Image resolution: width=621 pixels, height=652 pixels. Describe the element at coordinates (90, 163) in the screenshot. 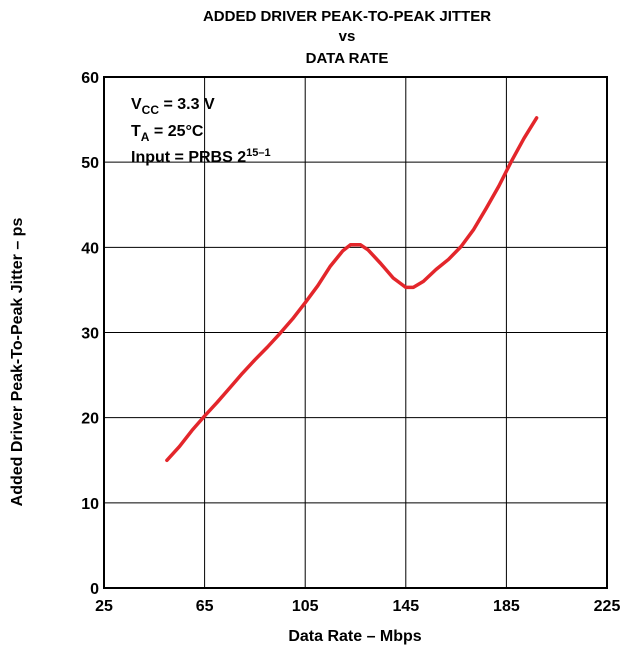

I see `y-tick-label-50: 50` at that location.